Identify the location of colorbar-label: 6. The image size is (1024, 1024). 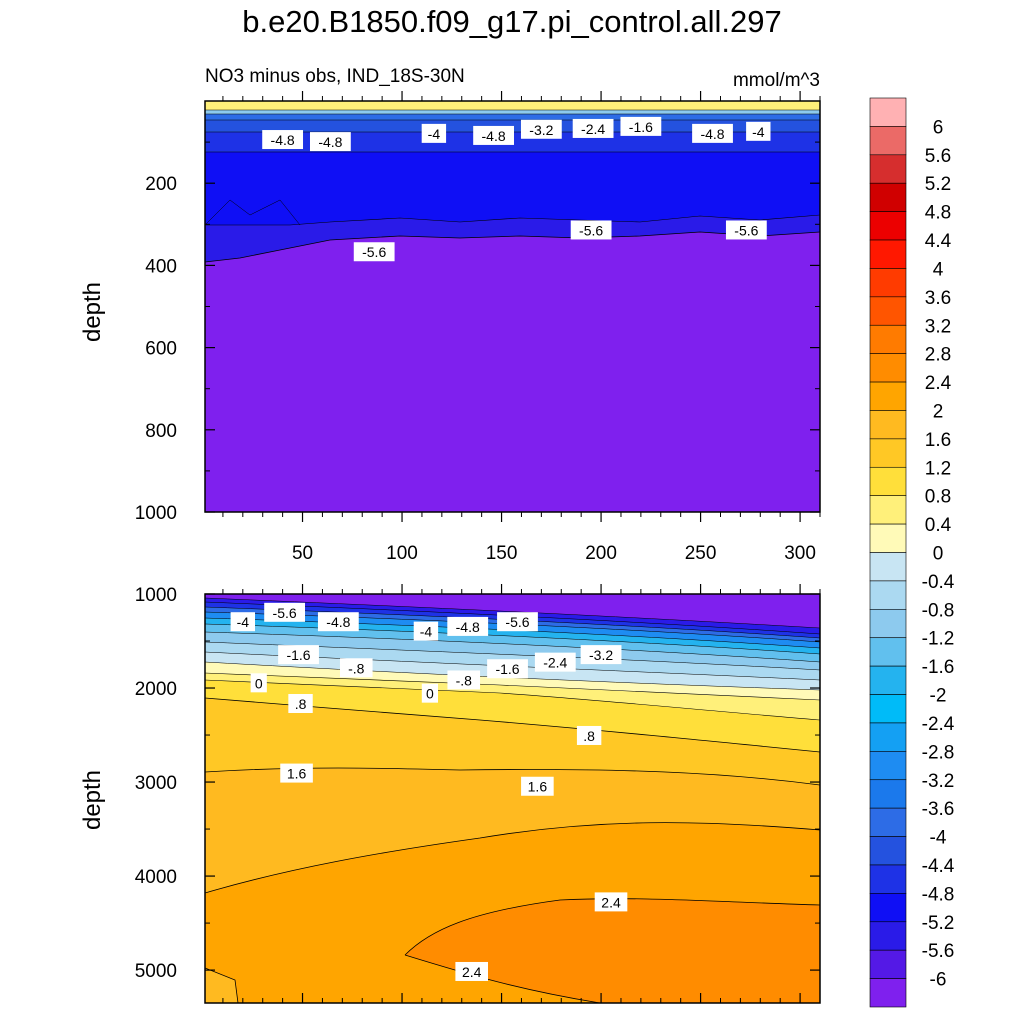
(938, 127).